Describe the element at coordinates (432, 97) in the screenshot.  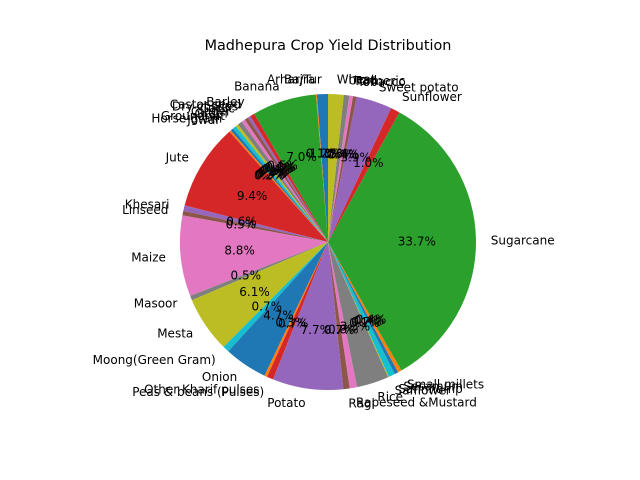
I see `slice-label-31: Sunflower` at that location.